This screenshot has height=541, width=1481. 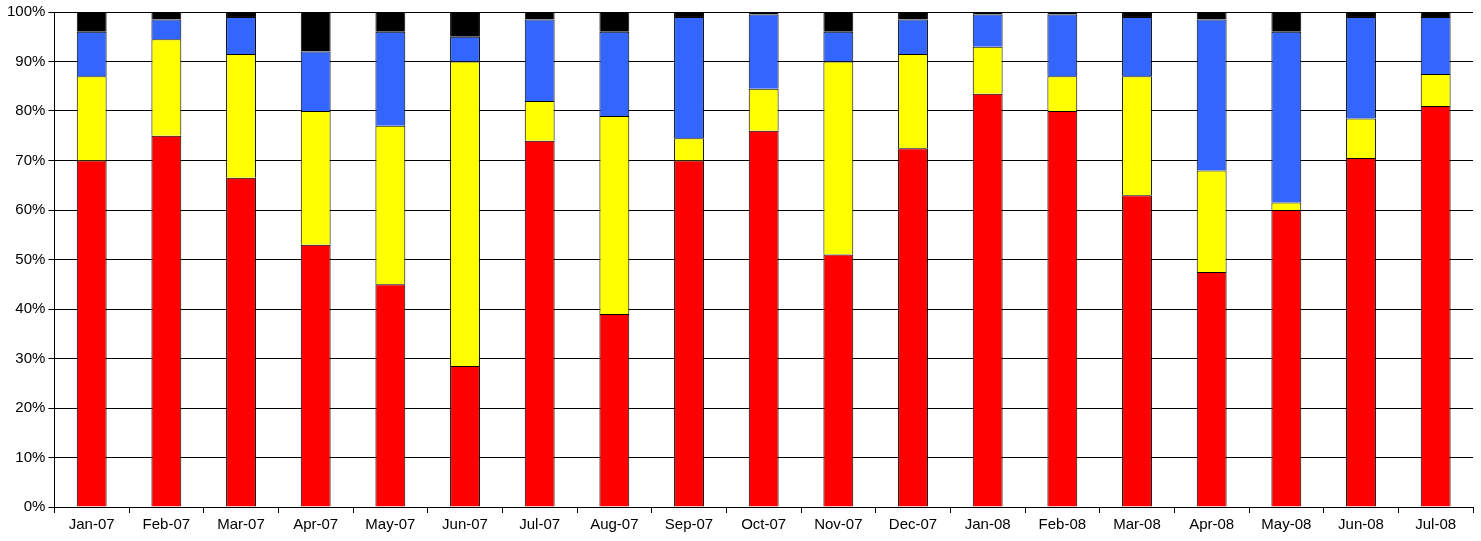 What do you see at coordinates (30, 357) in the screenshot?
I see `y-tick-label: 30%` at bounding box center [30, 357].